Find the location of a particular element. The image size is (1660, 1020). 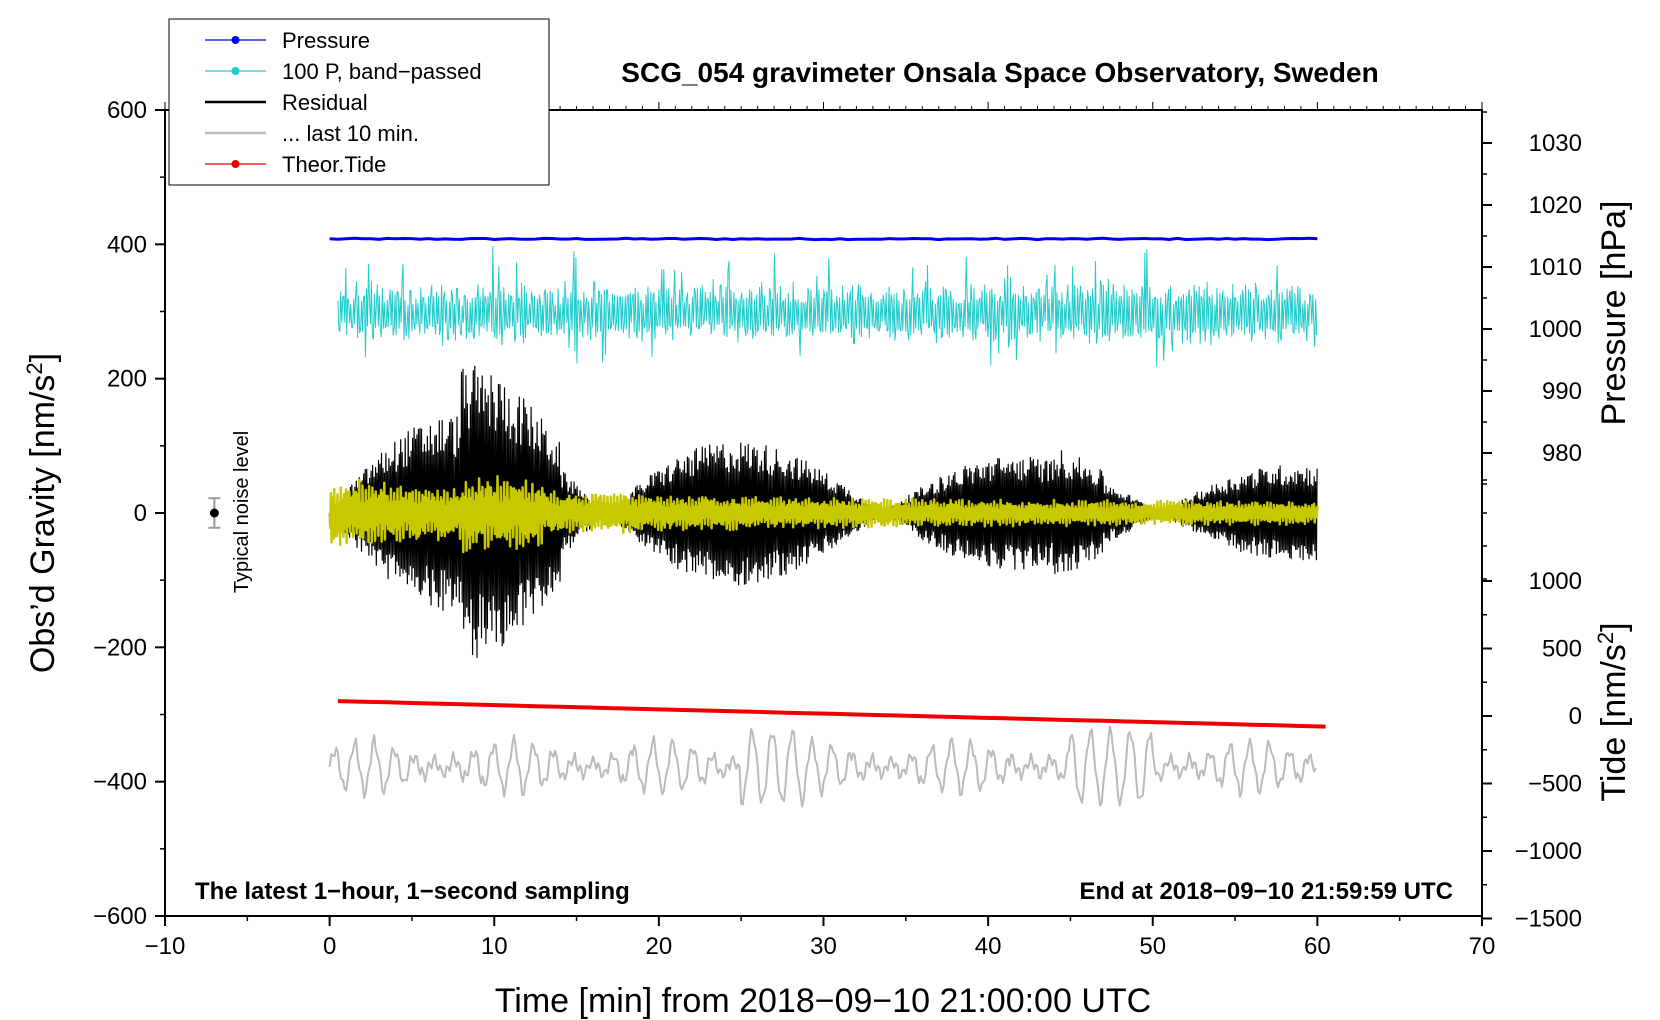

y-axis-pressure: 980 990 1000 1010 1020 1030 is located at coordinates (1532, 345).